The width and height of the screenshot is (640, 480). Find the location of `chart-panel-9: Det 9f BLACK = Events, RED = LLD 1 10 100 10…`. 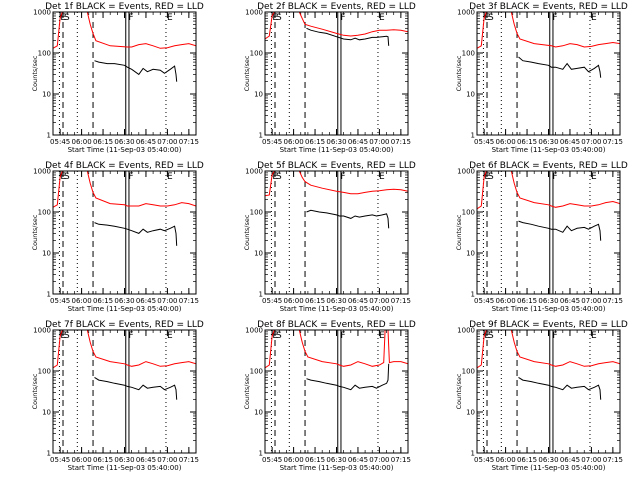

chart-panel-9: Det 9f BLACK = Events, RED = LLD 1 10 100 10… is located at coordinates (541, 396).